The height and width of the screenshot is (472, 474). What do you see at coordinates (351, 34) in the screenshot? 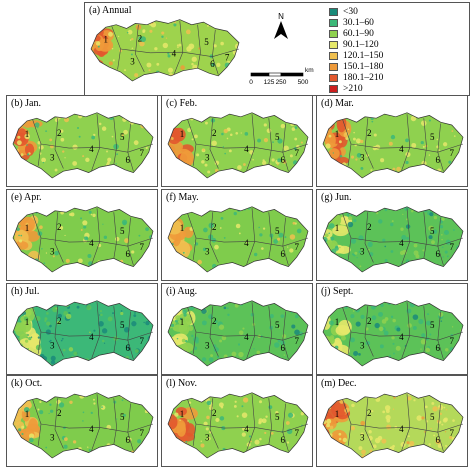
I see `legend-item: 60.1–90` at bounding box center [351, 34].